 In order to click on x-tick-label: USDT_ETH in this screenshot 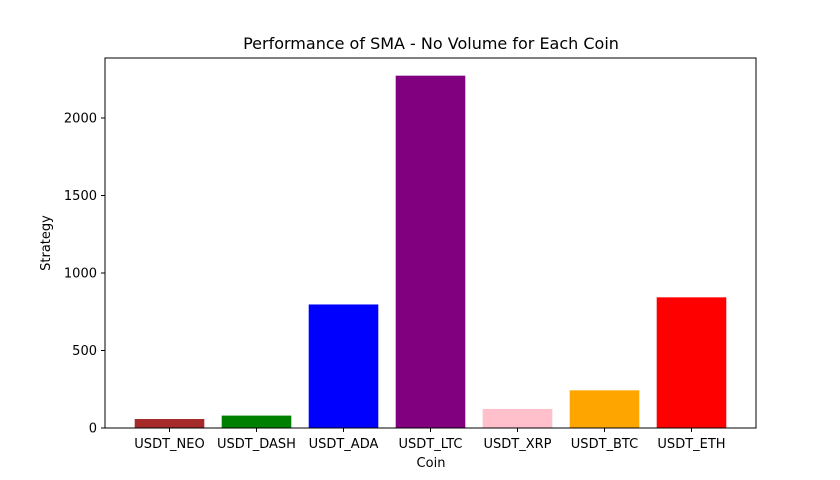, I will do `click(691, 444)`.